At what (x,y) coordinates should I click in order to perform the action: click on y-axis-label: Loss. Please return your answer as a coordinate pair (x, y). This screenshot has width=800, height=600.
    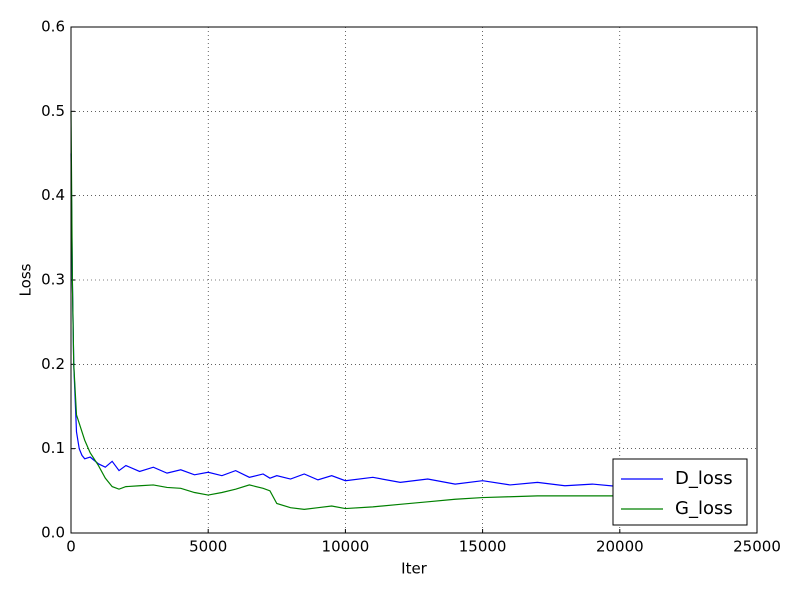
    Looking at the image, I should click on (26, 279).